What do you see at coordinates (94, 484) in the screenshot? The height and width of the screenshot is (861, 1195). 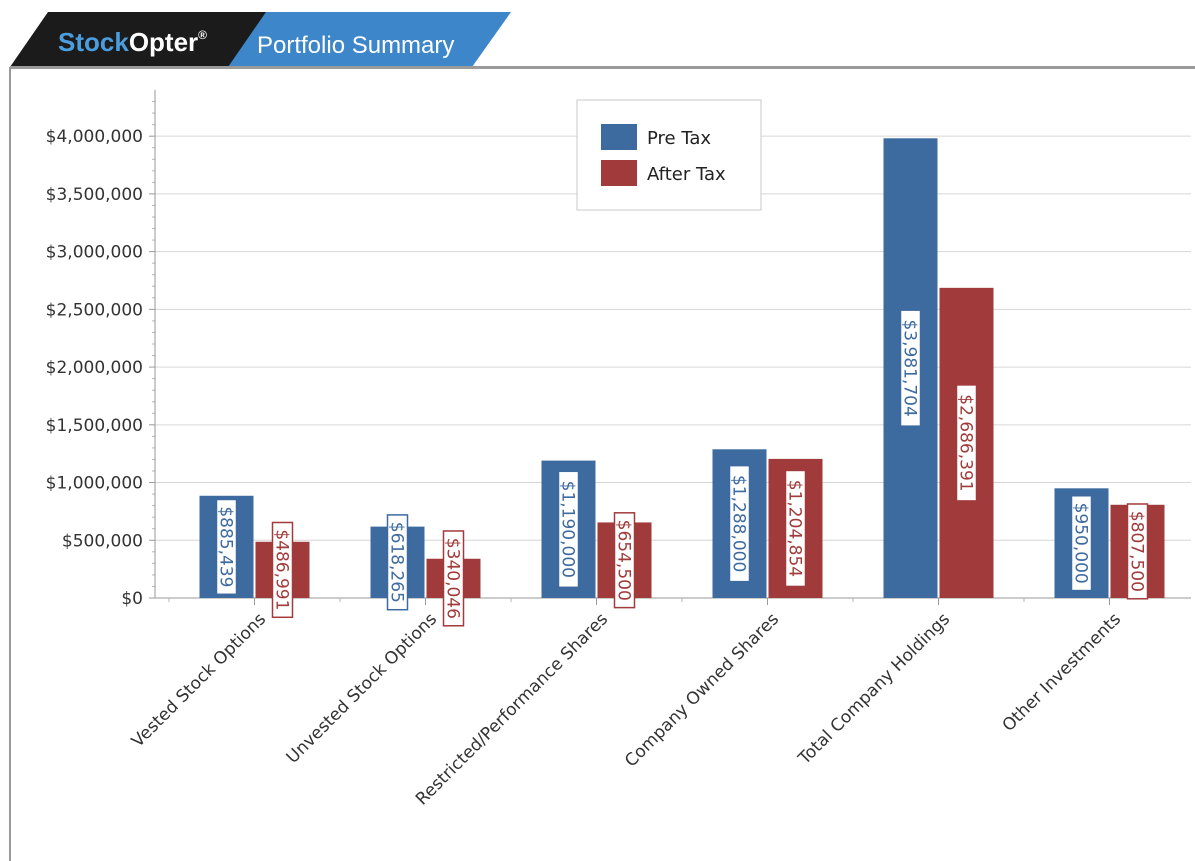 I see `y-tick-label: $1,000,000` at bounding box center [94, 484].